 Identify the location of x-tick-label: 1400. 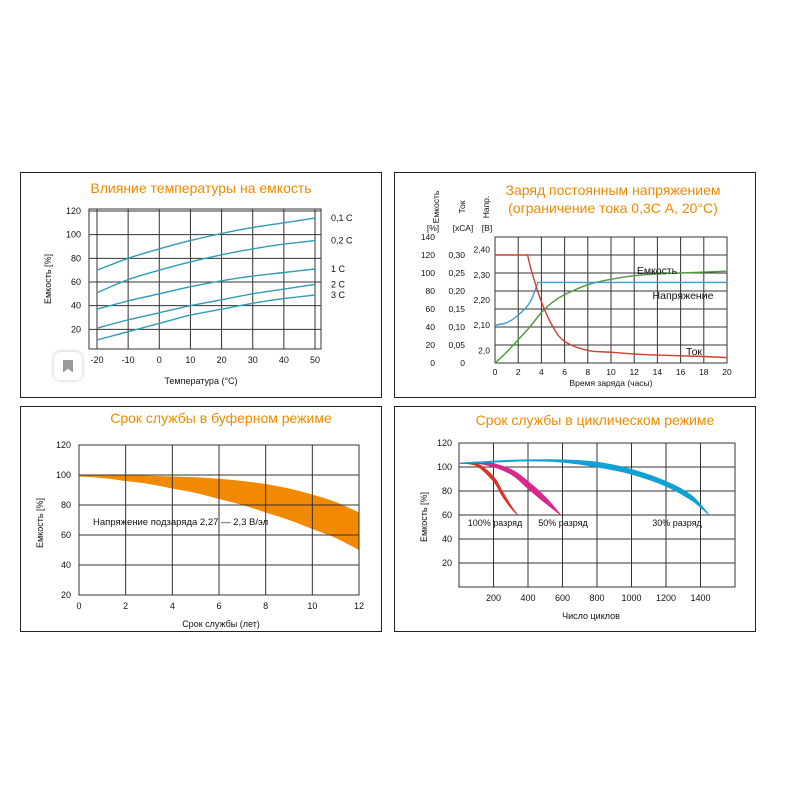
(700, 598).